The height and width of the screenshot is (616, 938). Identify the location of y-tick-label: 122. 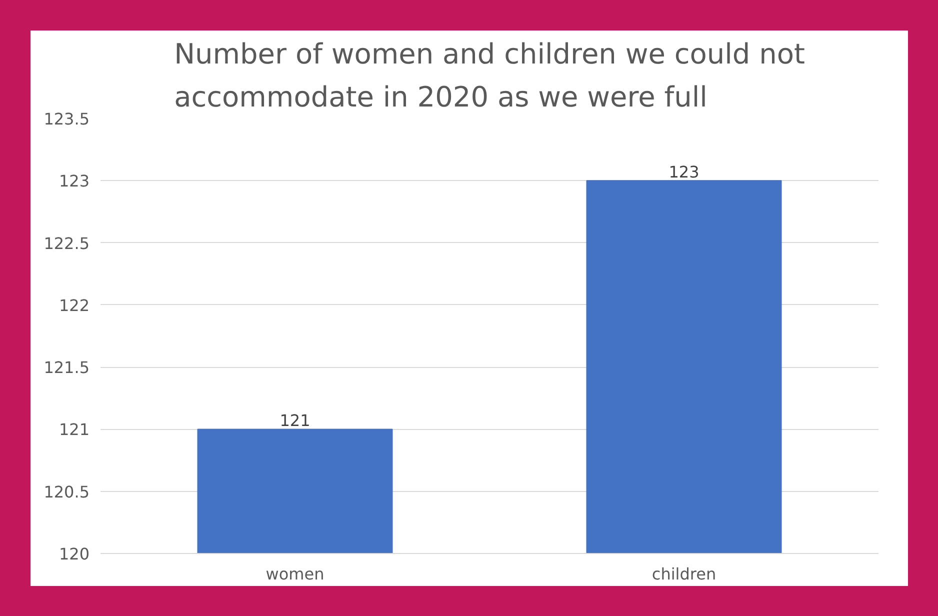
(74, 305).